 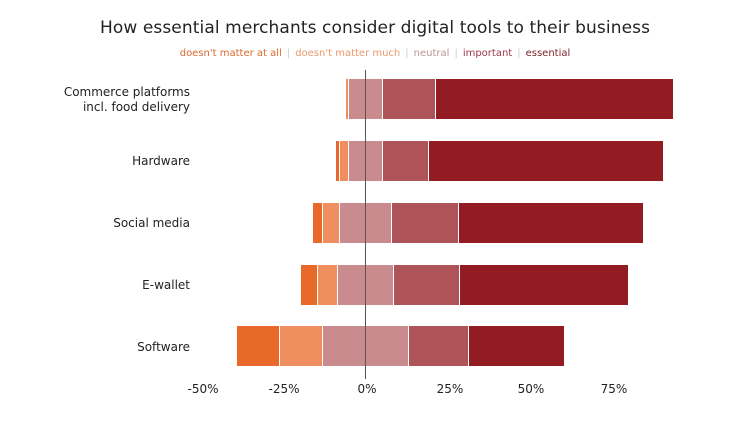 I want to click on legend-item-doesnt-matter-at-all: doesn't matter at all, so click(x=230, y=53).